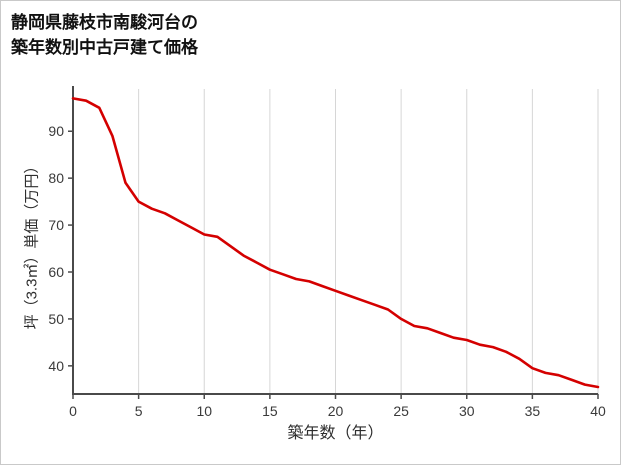 The height and width of the screenshot is (465, 621). What do you see at coordinates (336, 411) in the screenshot?
I see `x-tick-label: 20` at bounding box center [336, 411].